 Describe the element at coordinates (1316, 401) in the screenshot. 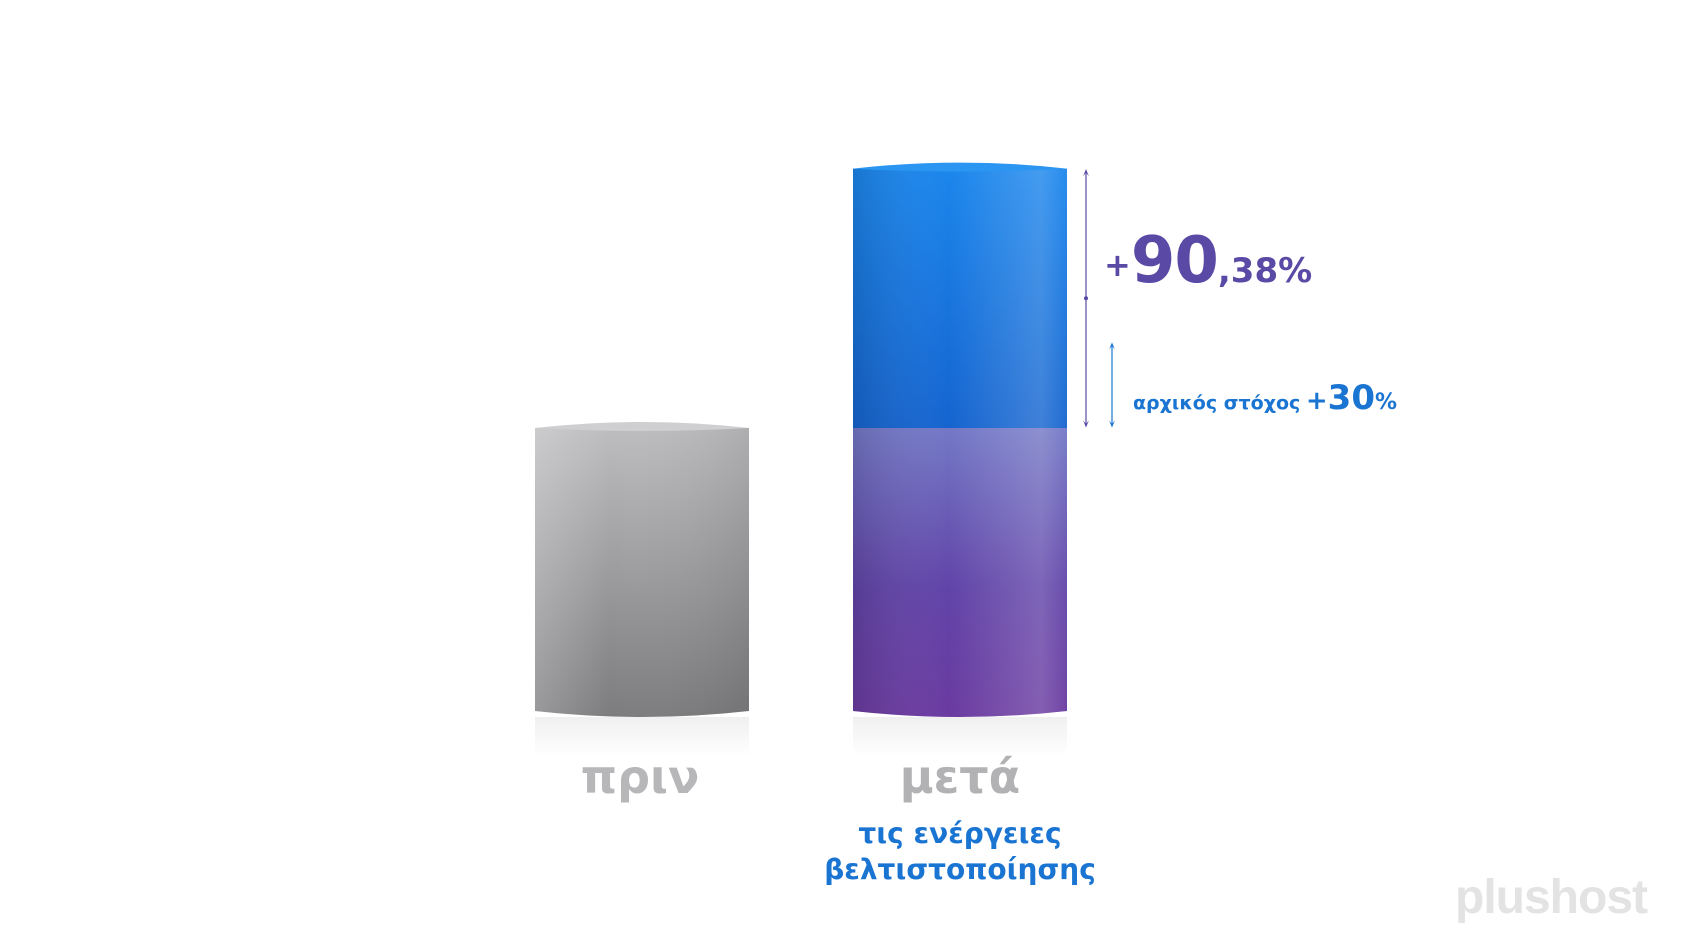

I see `target-sign: +` at that location.